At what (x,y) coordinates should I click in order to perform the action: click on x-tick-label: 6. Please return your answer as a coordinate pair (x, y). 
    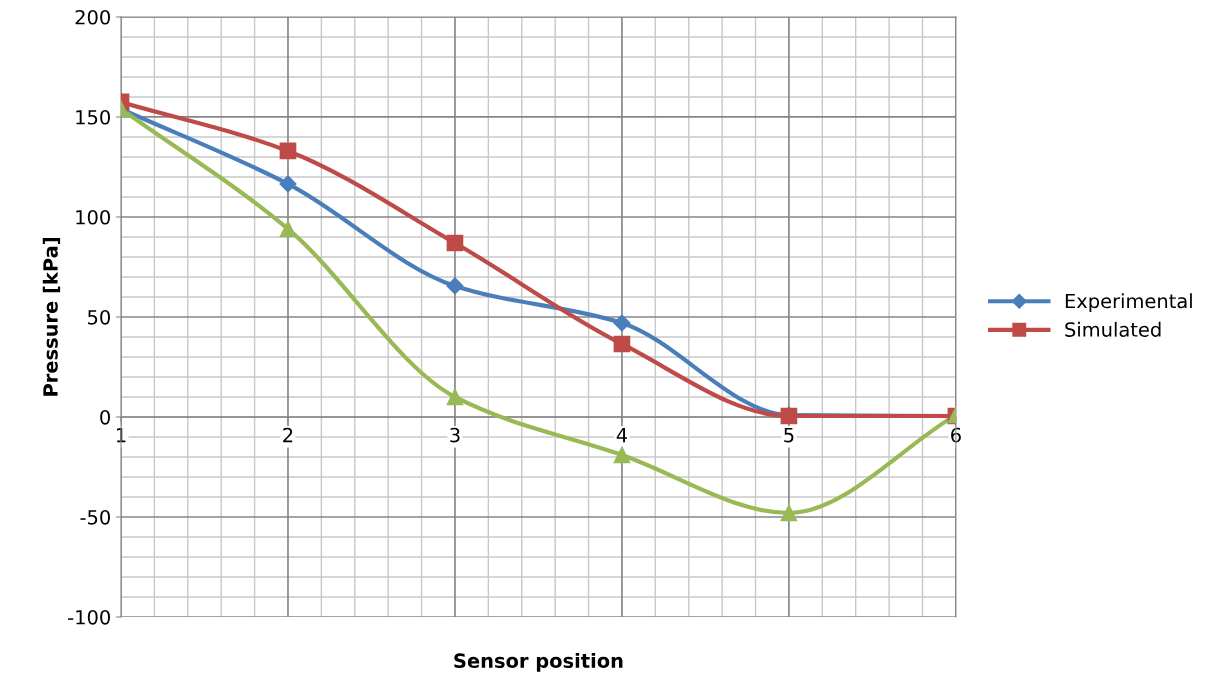
    Looking at the image, I should click on (956, 435).